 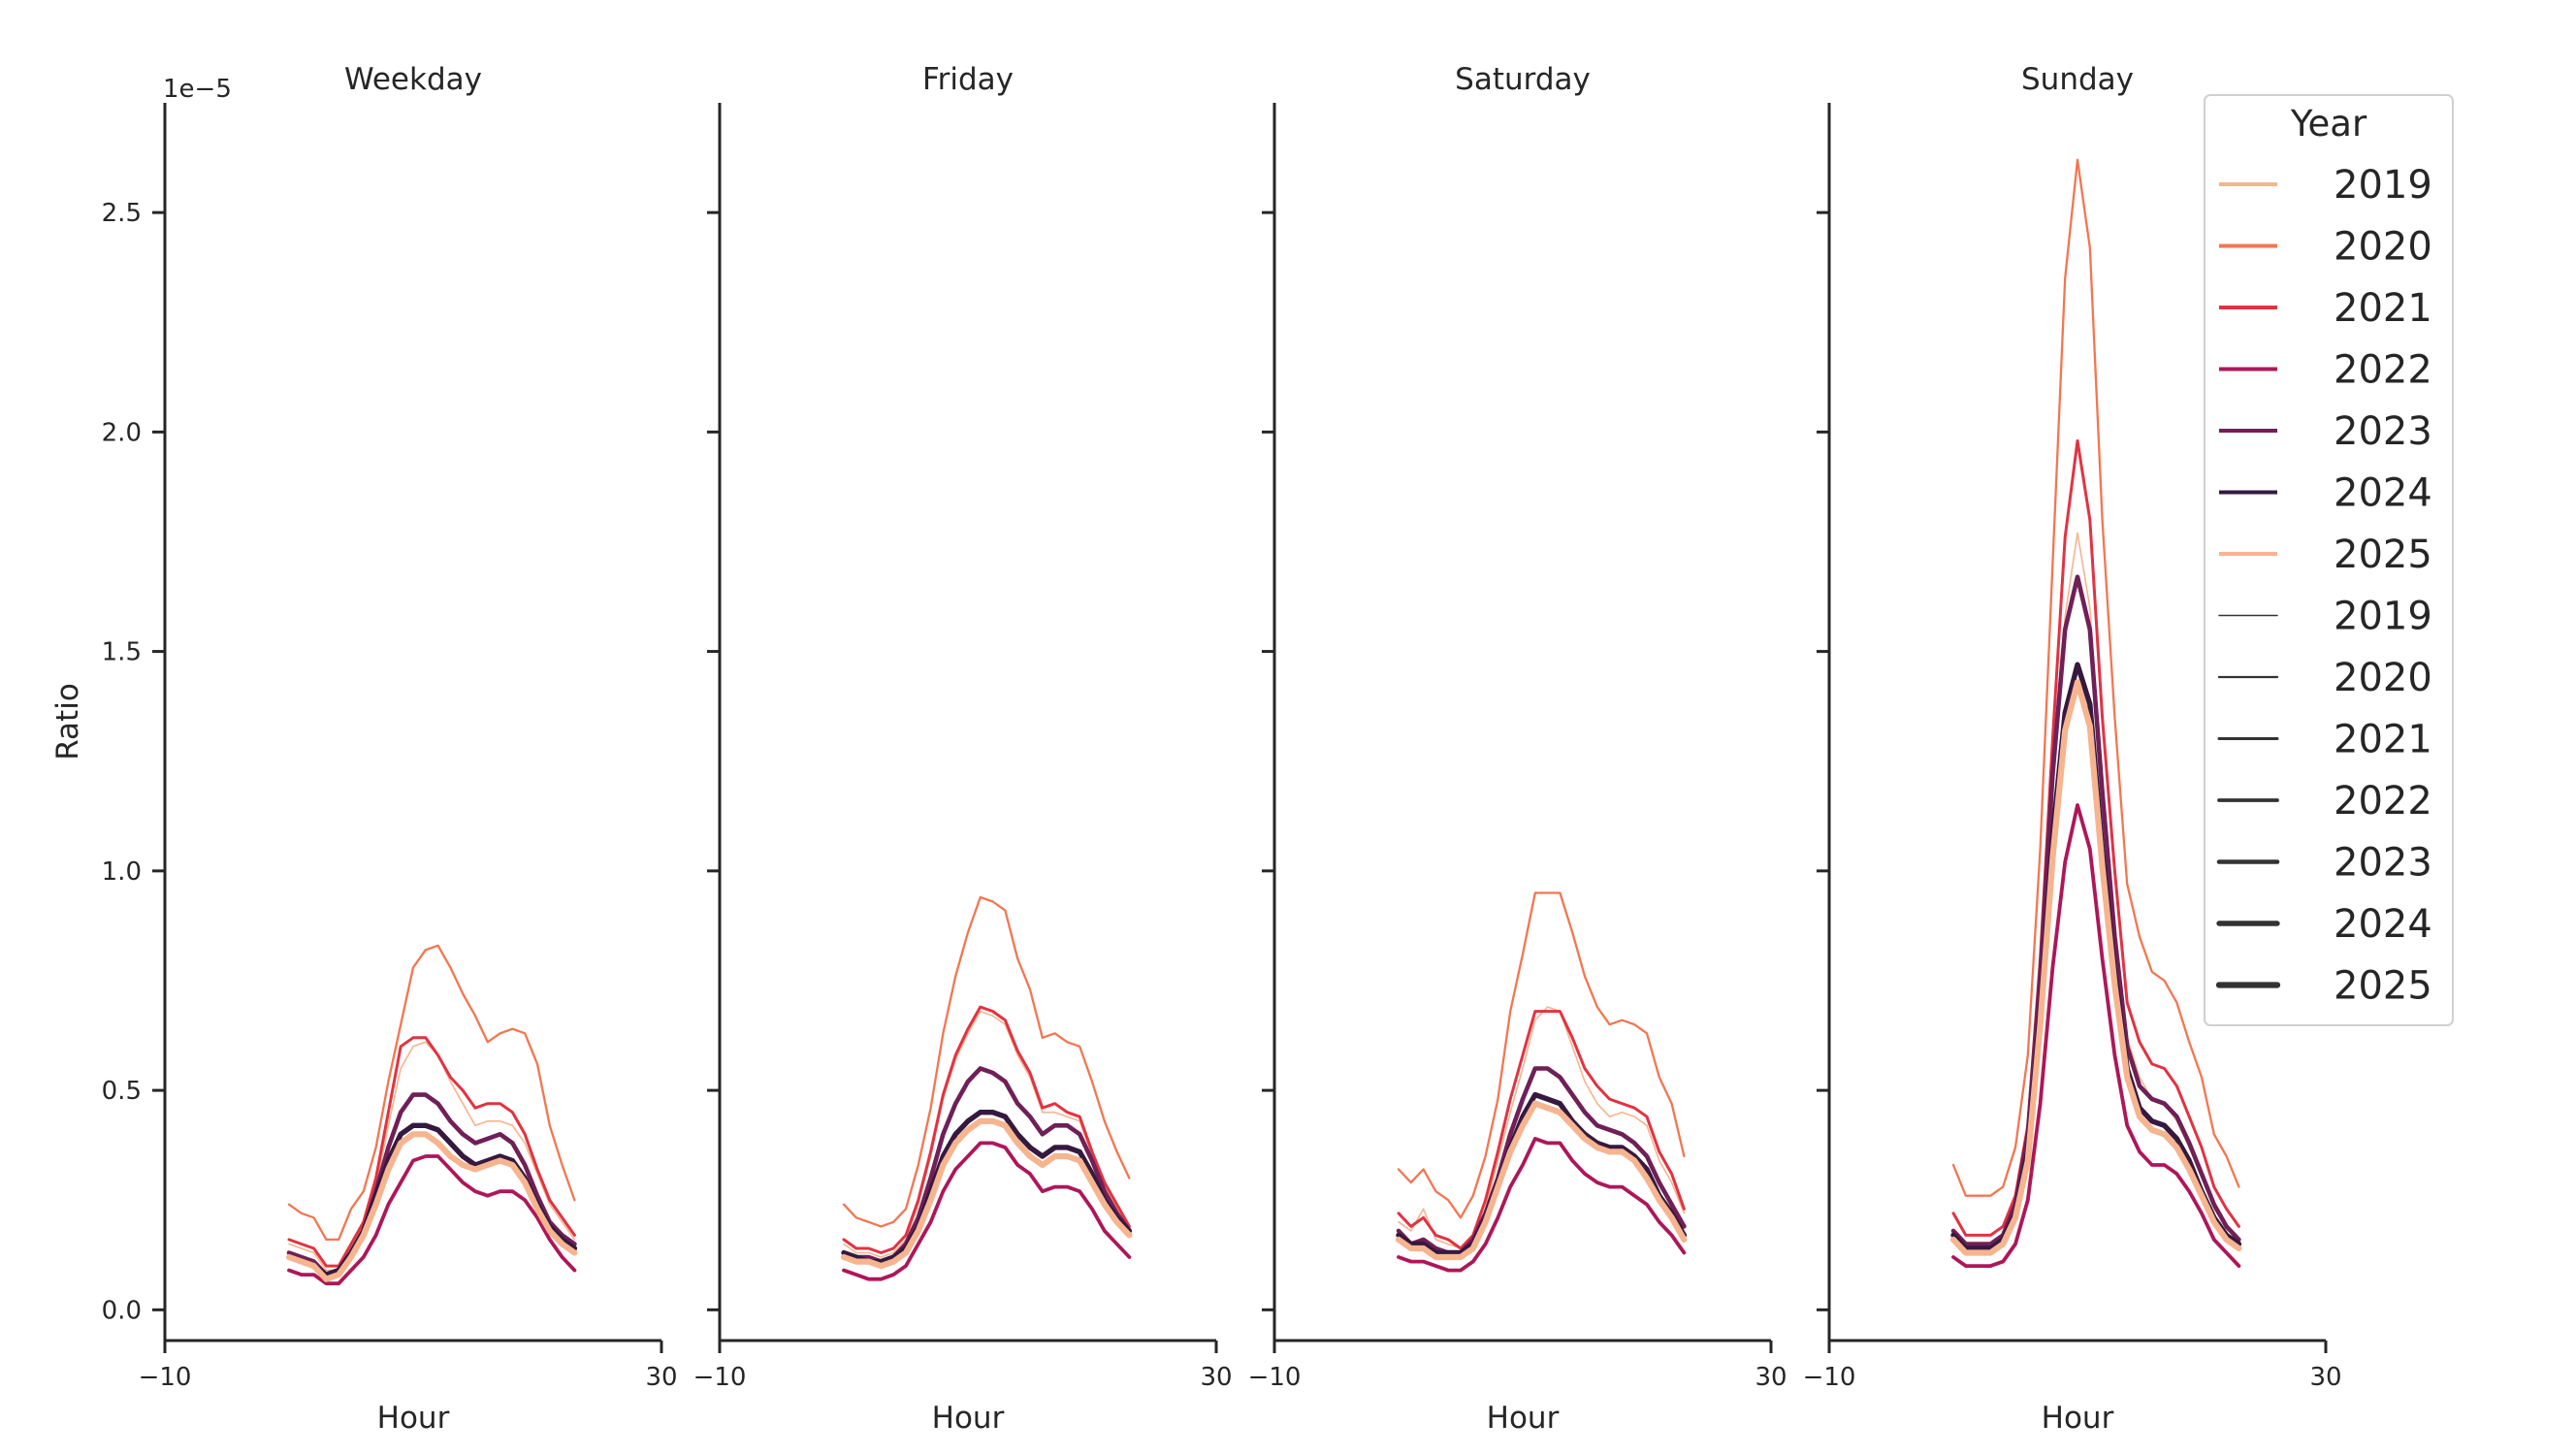 What do you see at coordinates (67, 721) in the screenshot?
I see `y-axis-label: Ratio` at bounding box center [67, 721].